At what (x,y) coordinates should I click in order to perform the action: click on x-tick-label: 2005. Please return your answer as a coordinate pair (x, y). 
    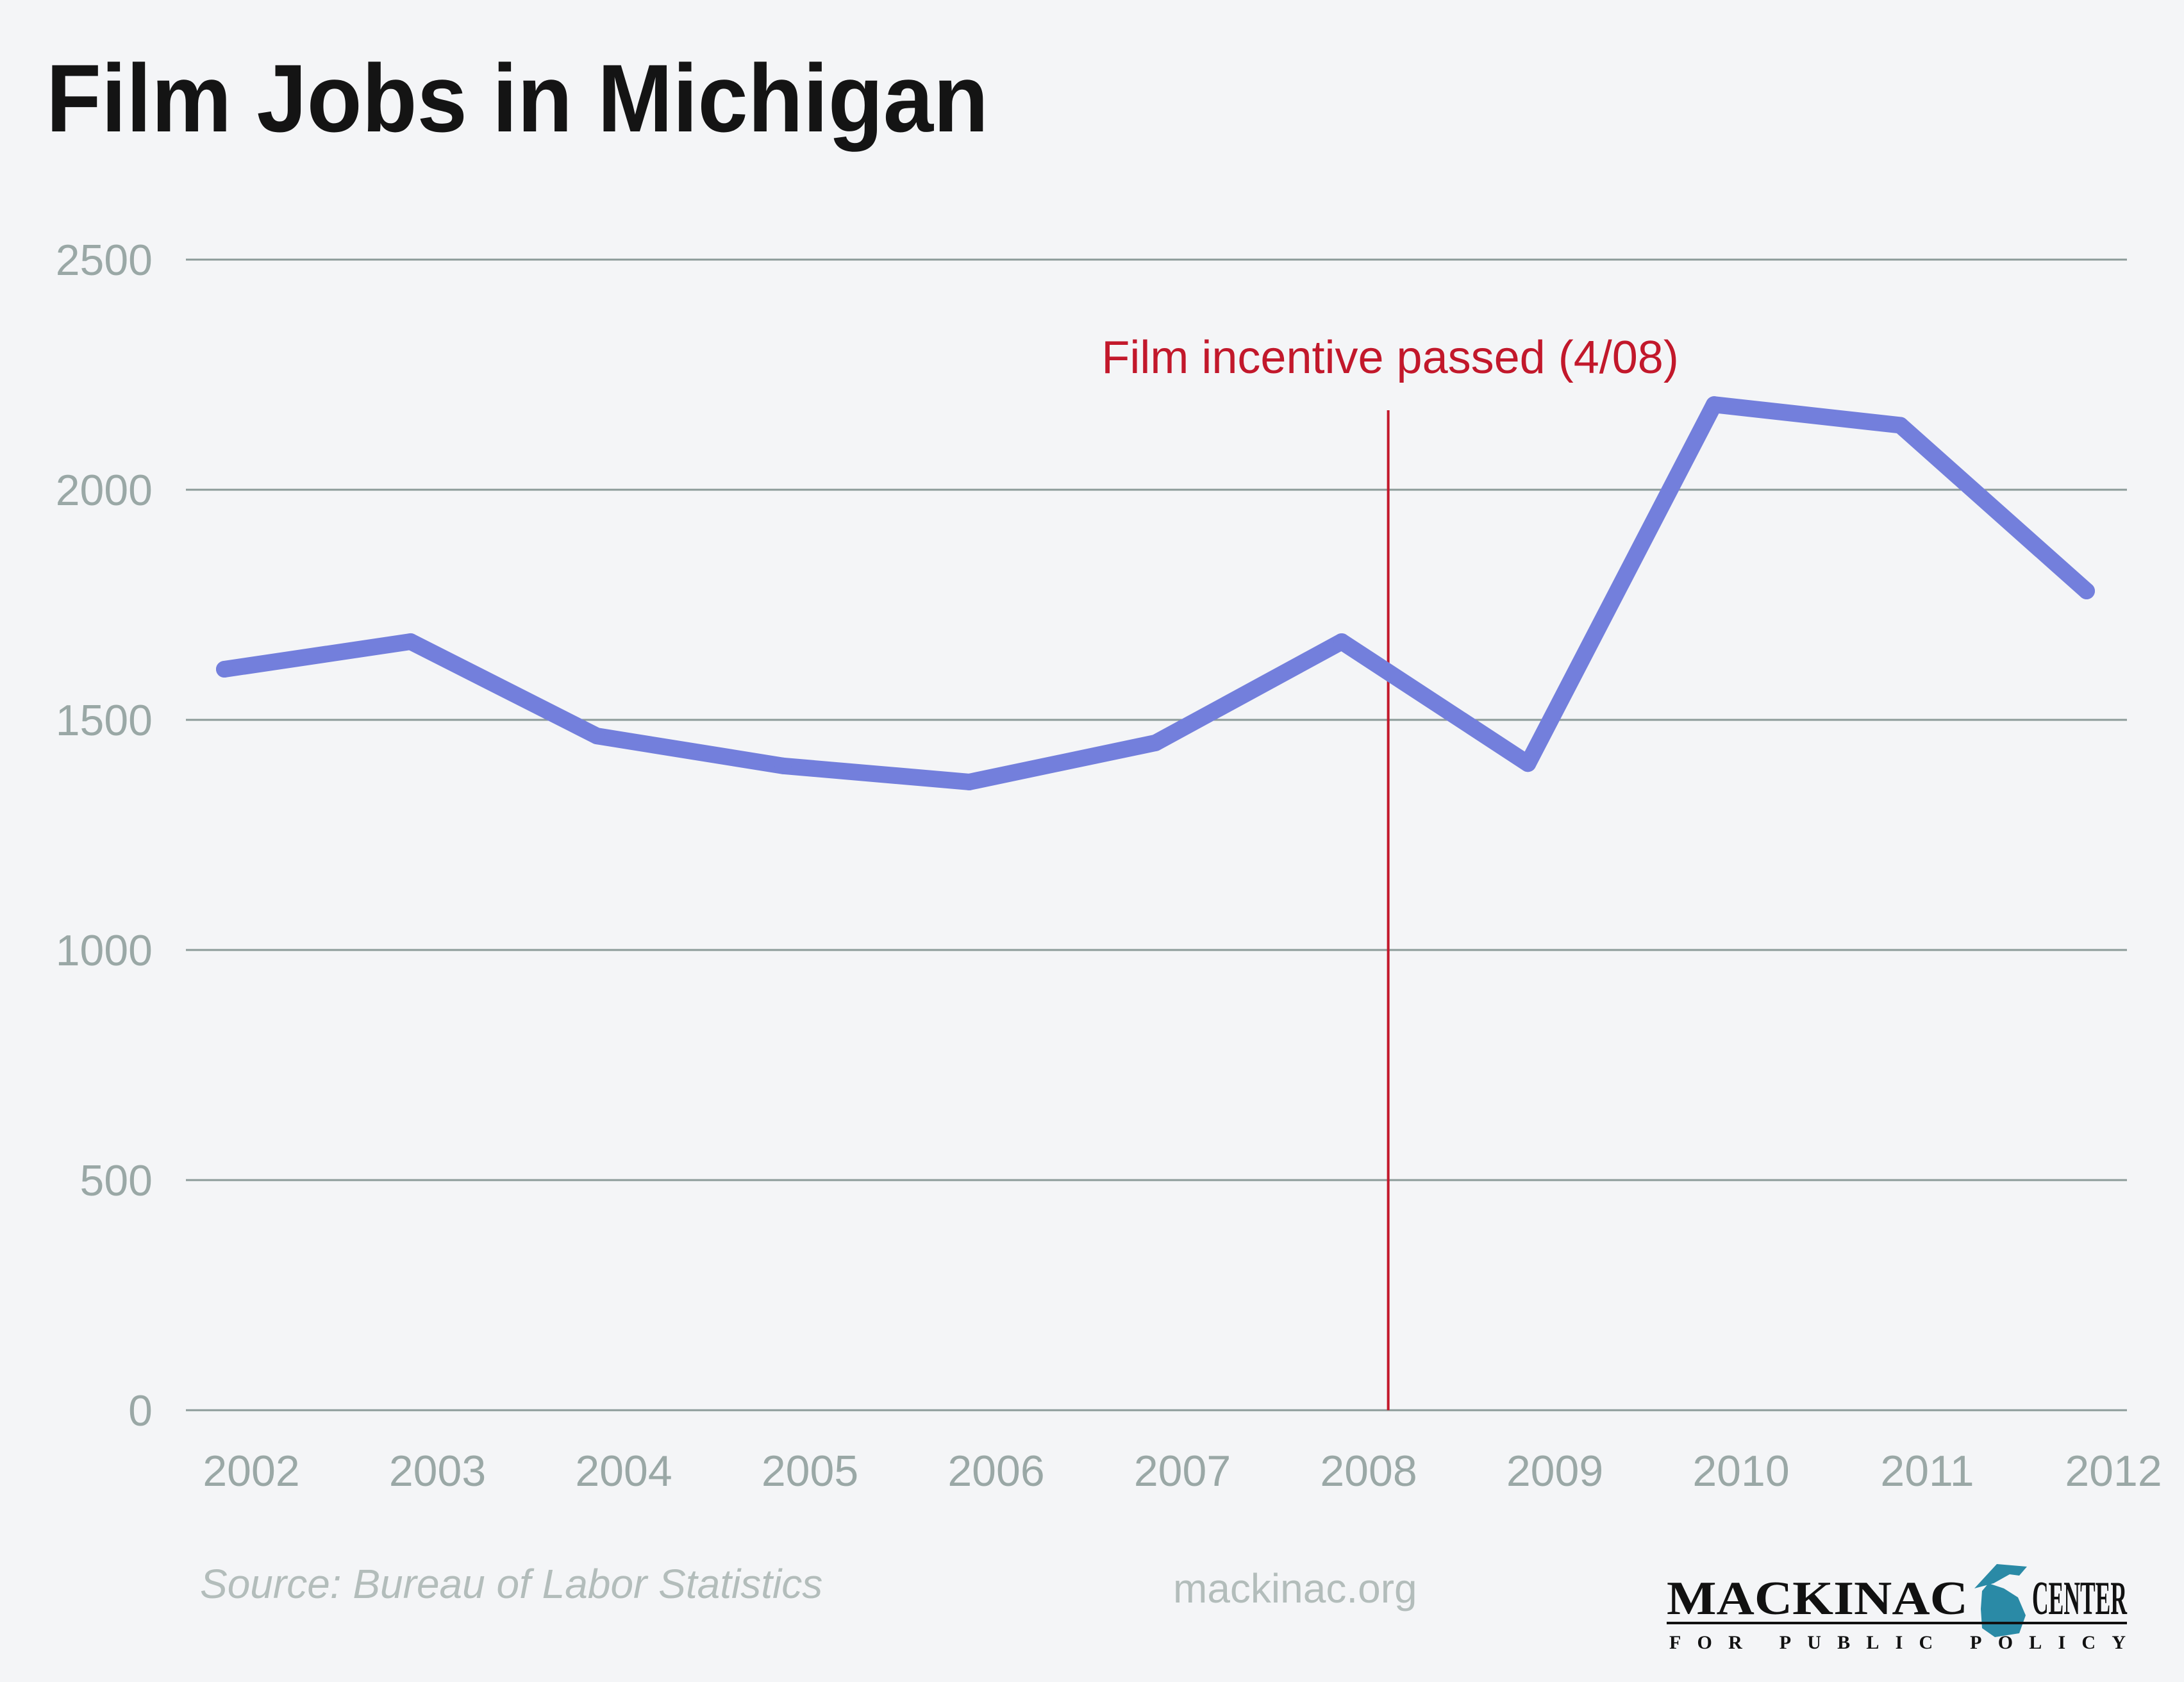
    Looking at the image, I should click on (810, 1471).